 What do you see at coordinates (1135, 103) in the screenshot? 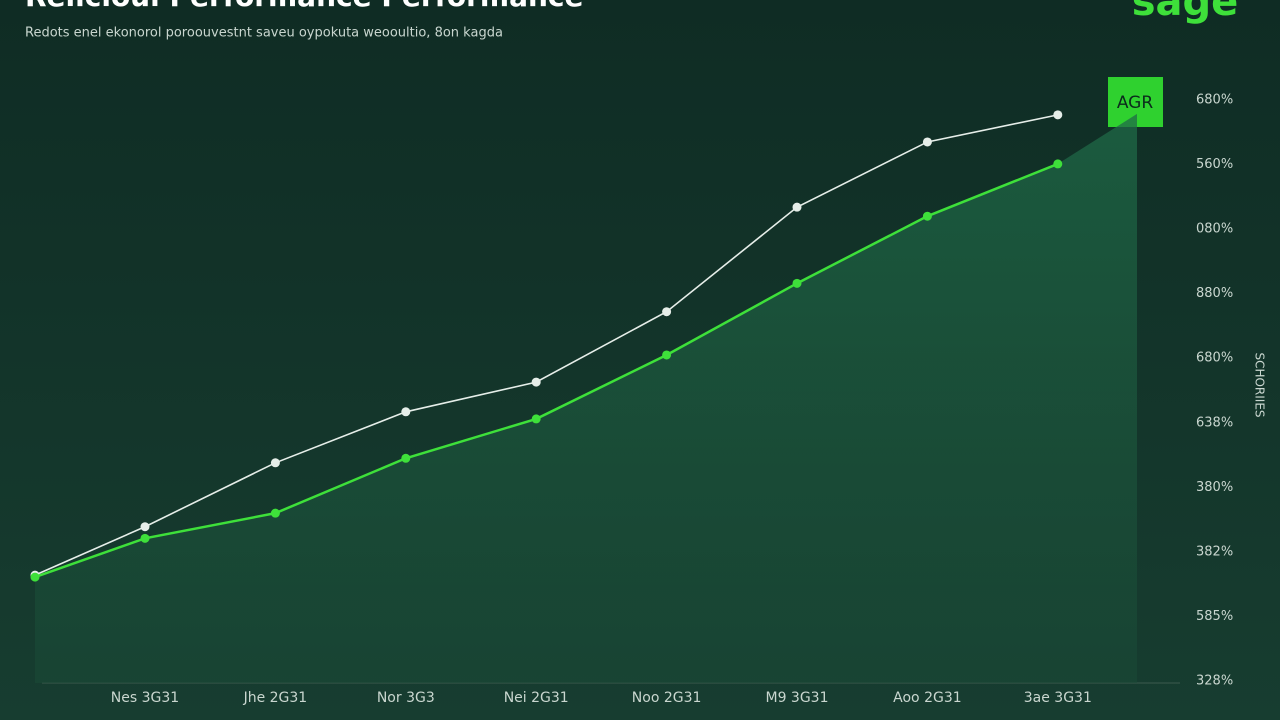
I see `badge: AGR` at bounding box center [1135, 103].